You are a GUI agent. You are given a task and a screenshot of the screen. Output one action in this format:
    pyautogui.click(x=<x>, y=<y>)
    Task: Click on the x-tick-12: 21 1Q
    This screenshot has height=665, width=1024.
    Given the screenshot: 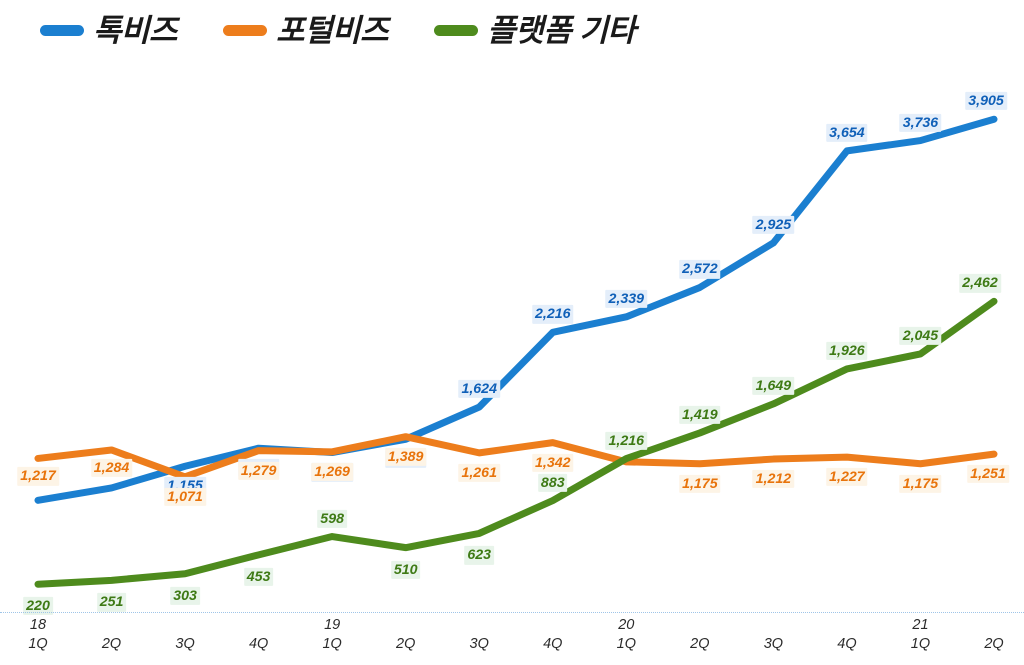 What is the action you would take?
    pyautogui.click(x=920, y=635)
    